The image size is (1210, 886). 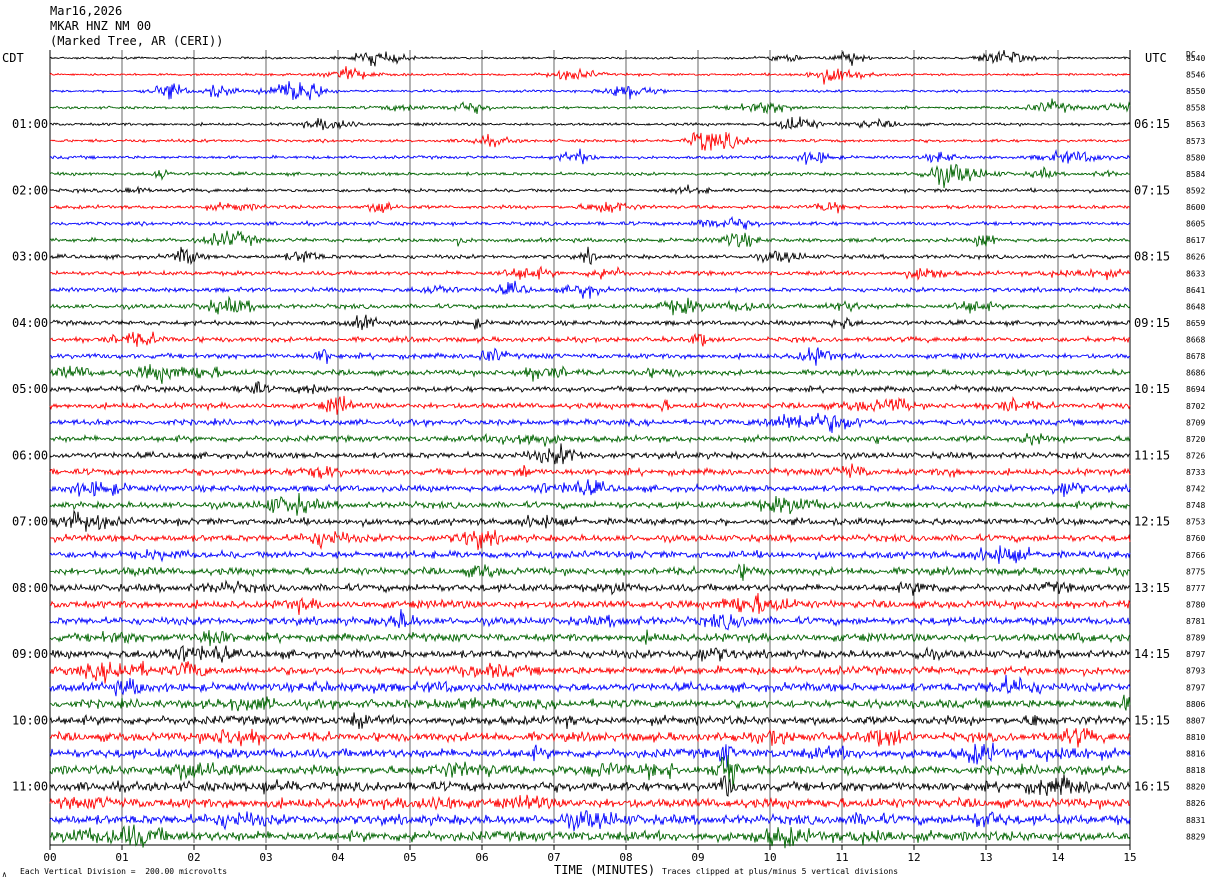 What do you see at coordinates (1152, 124) in the screenshot?
I see `right-time-label: 06:15` at bounding box center [1152, 124].